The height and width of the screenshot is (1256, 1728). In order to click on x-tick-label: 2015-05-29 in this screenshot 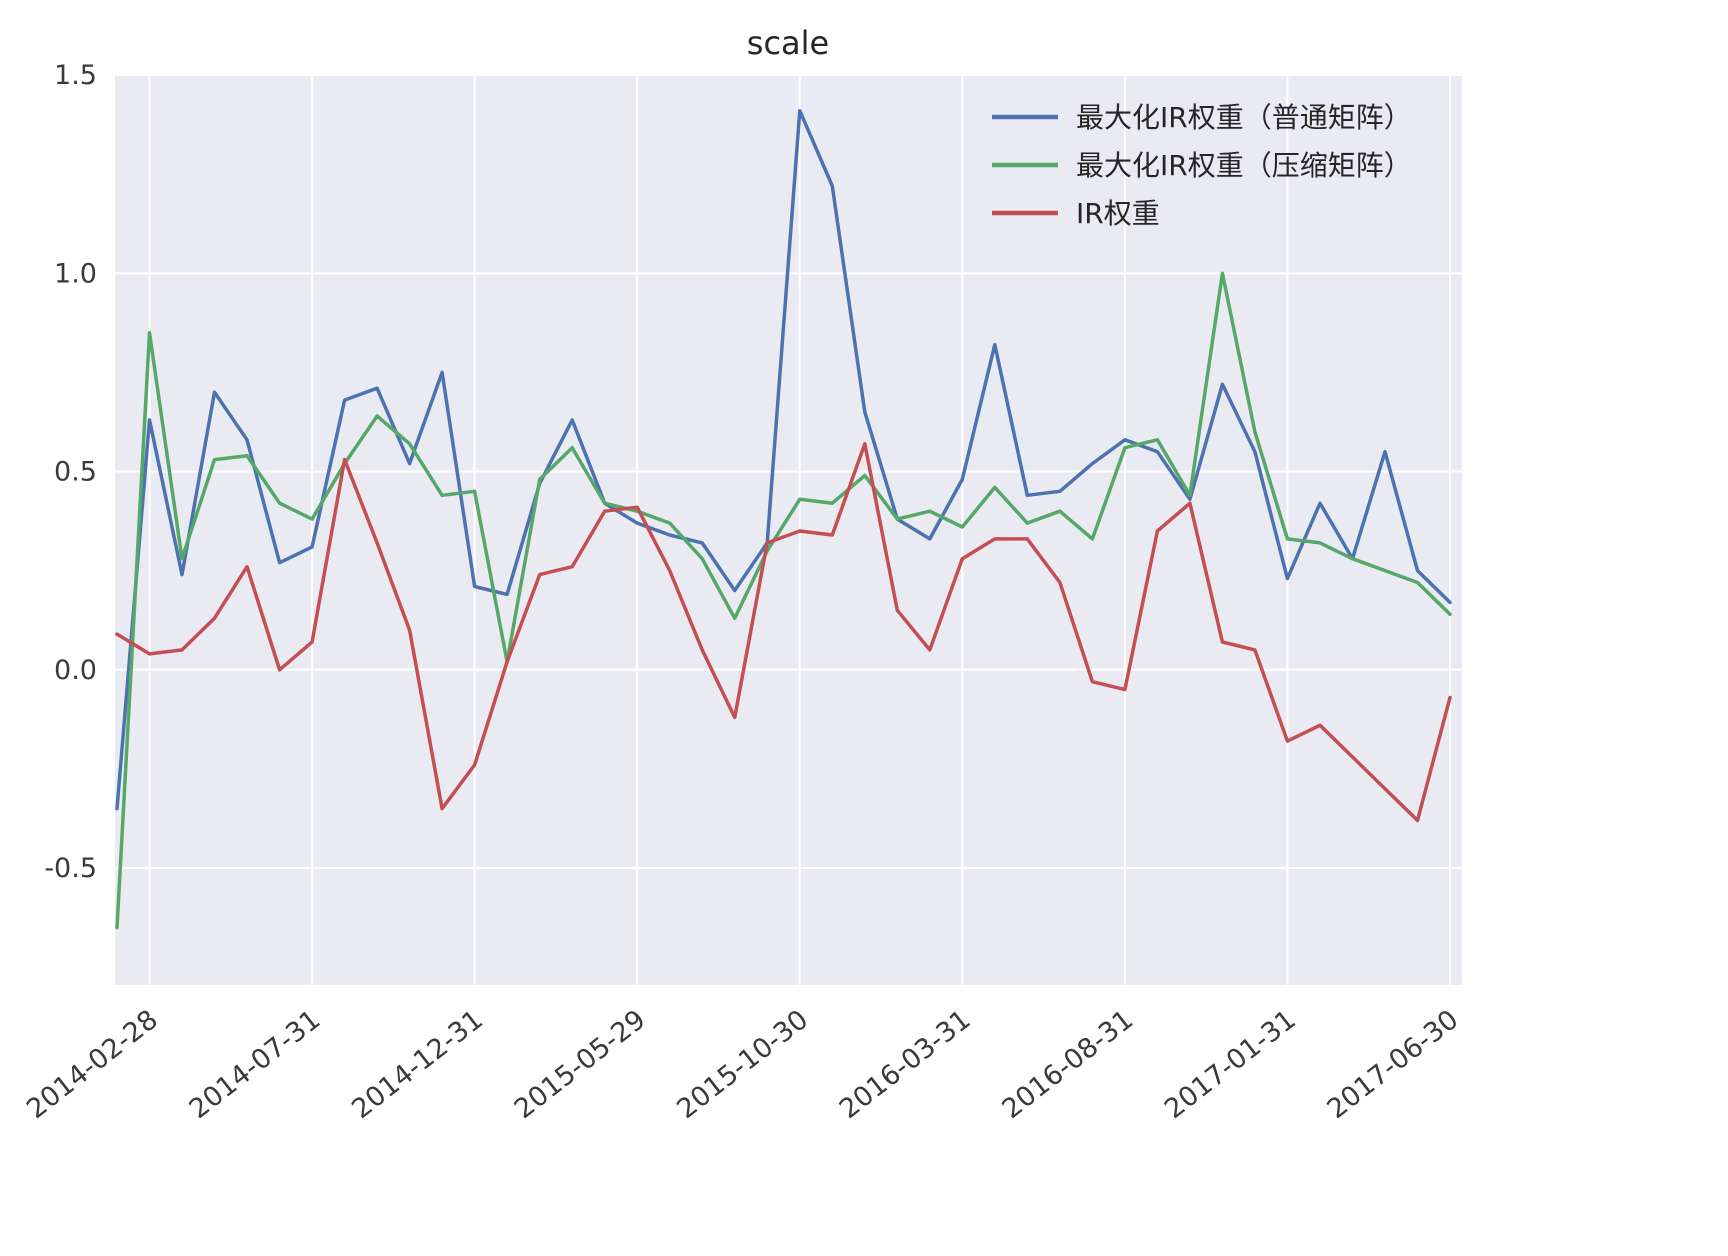, I will do `click(580, 1064)`.